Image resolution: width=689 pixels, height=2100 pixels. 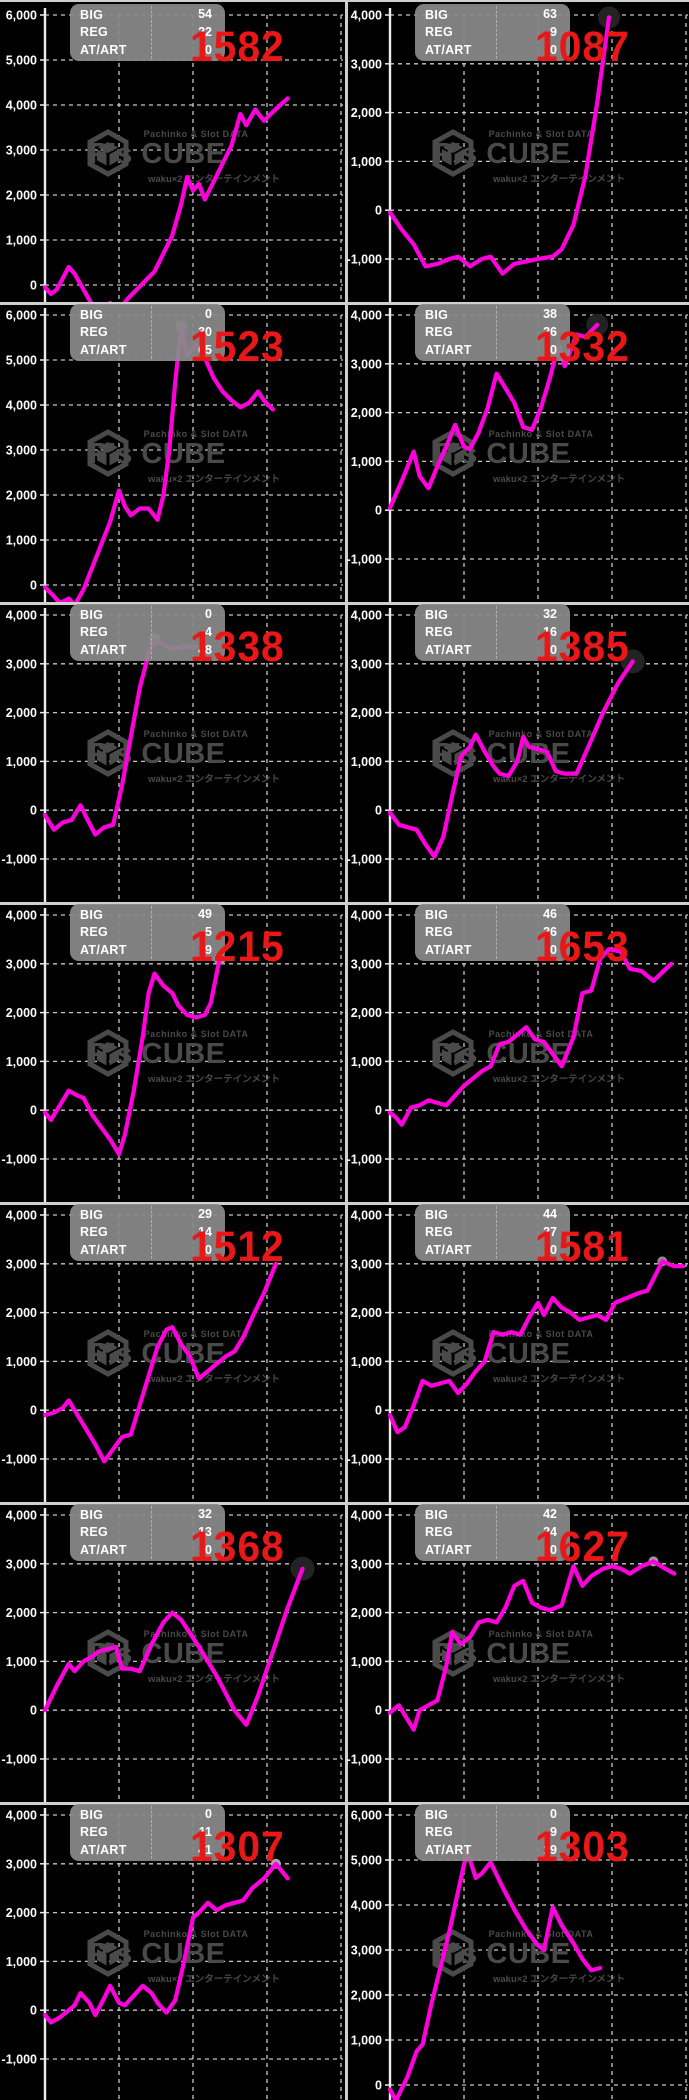 What do you see at coordinates (533, 1850) in the screenshot?
I see `stat-value-atart: 19` at bounding box center [533, 1850].